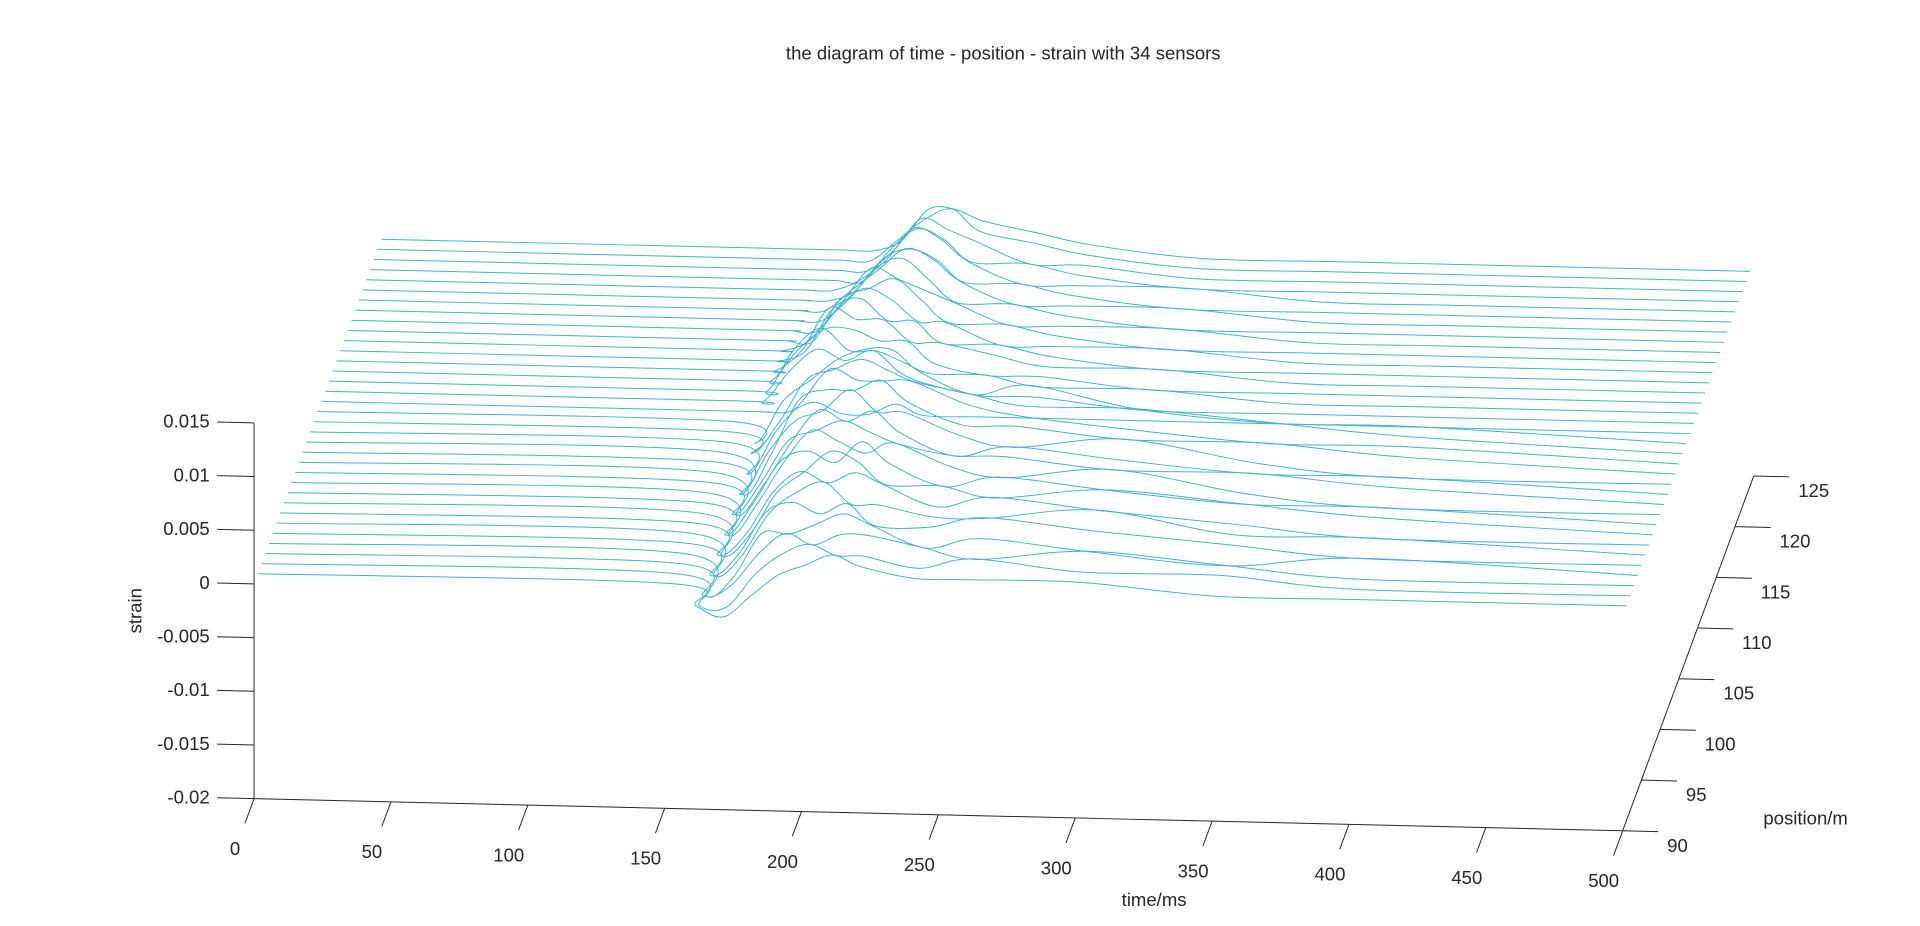 Image resolution: width=1920 pixels, height=926 pixels. I want to click on x-tick-label: 250, so click(919, 864).